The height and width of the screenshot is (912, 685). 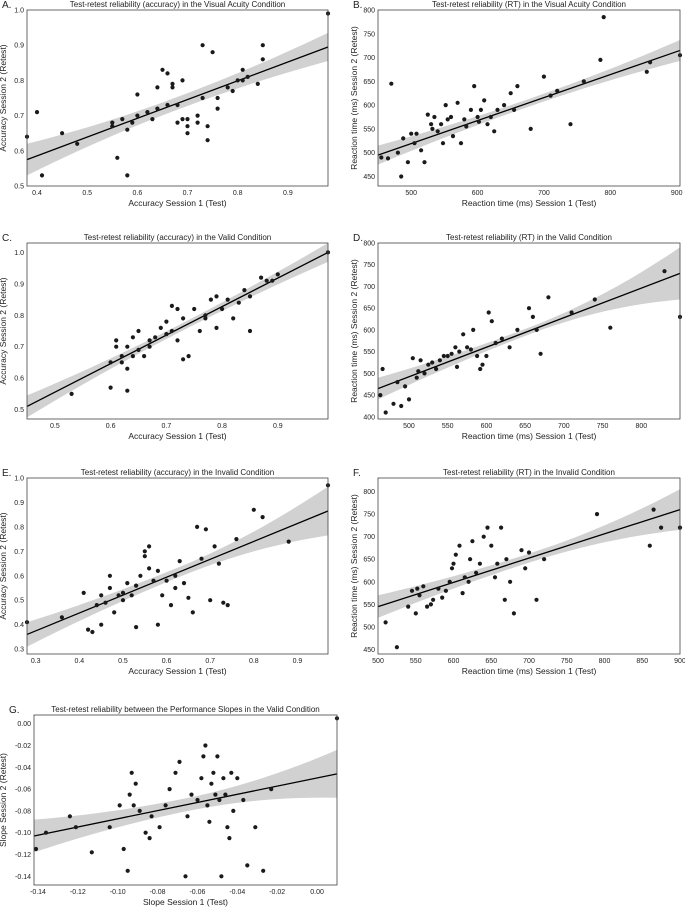 What do you see at coordinates (354, 98) in the screenshot?
I see `y-axis-label: Reaction time (ms) Session 2 (Retest)` at bounding box center [354, 98].